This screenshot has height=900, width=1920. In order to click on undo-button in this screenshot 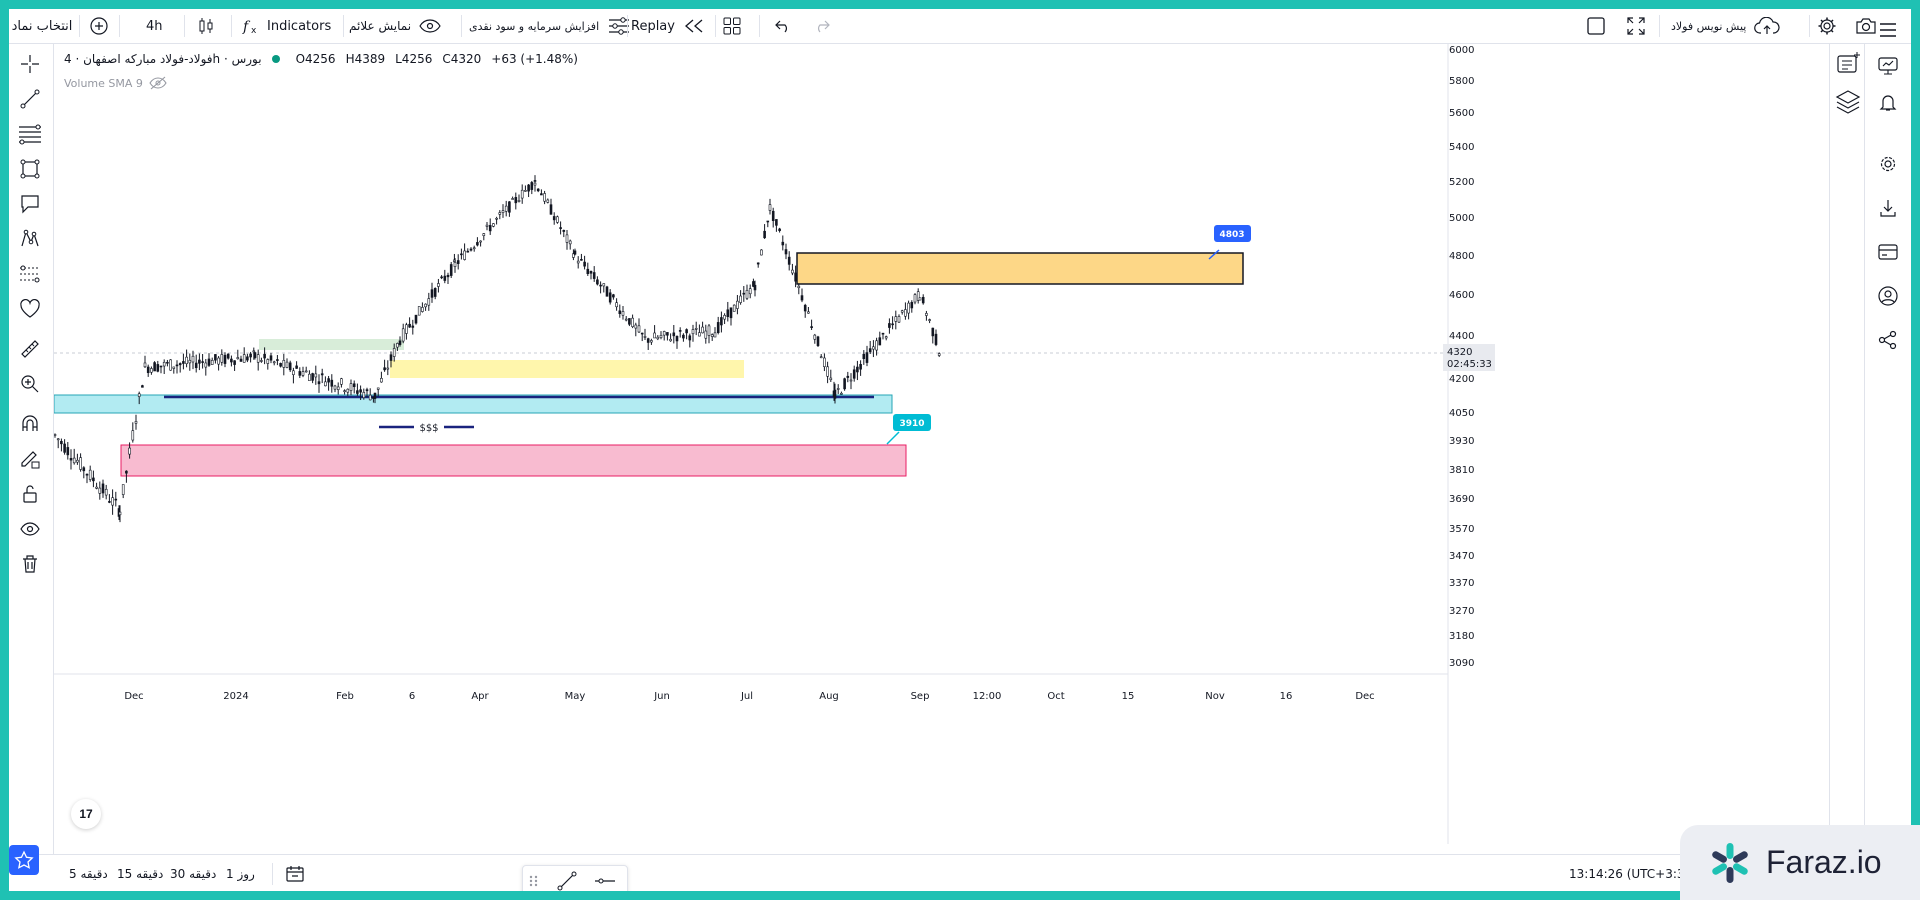, I will do `click(783, 26)`.